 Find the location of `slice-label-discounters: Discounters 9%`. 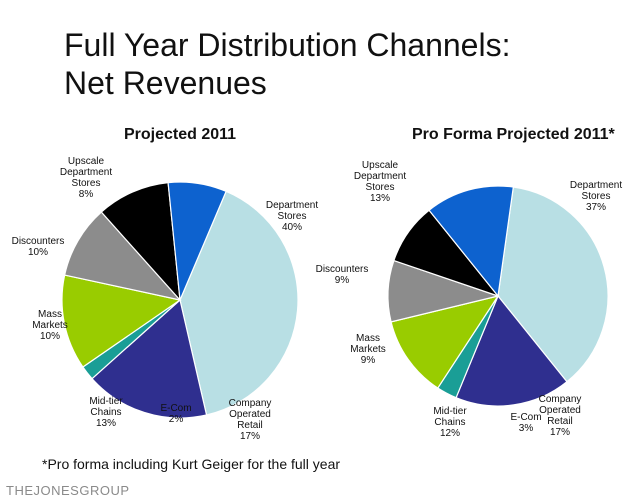

slice-label-discounters: Discounters 9% is located at coordinates (342, 275).